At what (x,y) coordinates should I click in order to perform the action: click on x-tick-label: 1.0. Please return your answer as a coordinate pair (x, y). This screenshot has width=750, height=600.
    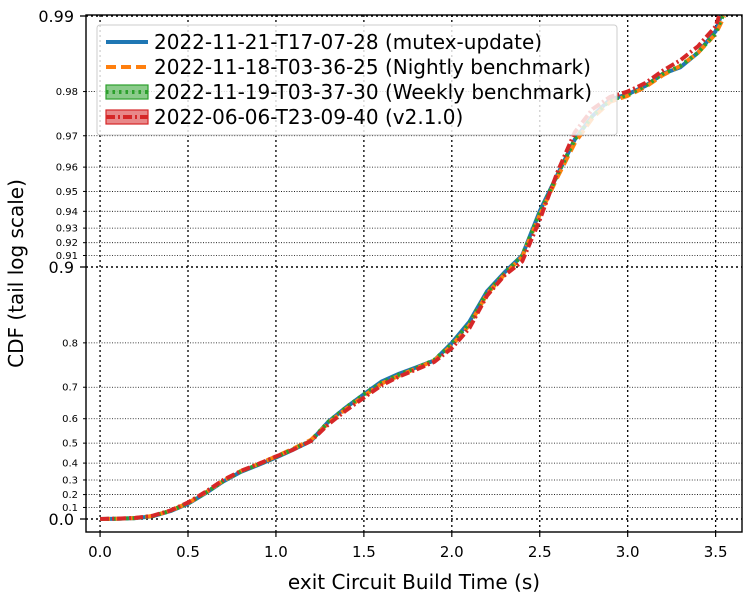
    Looking at the image, I should click on (276, 552).